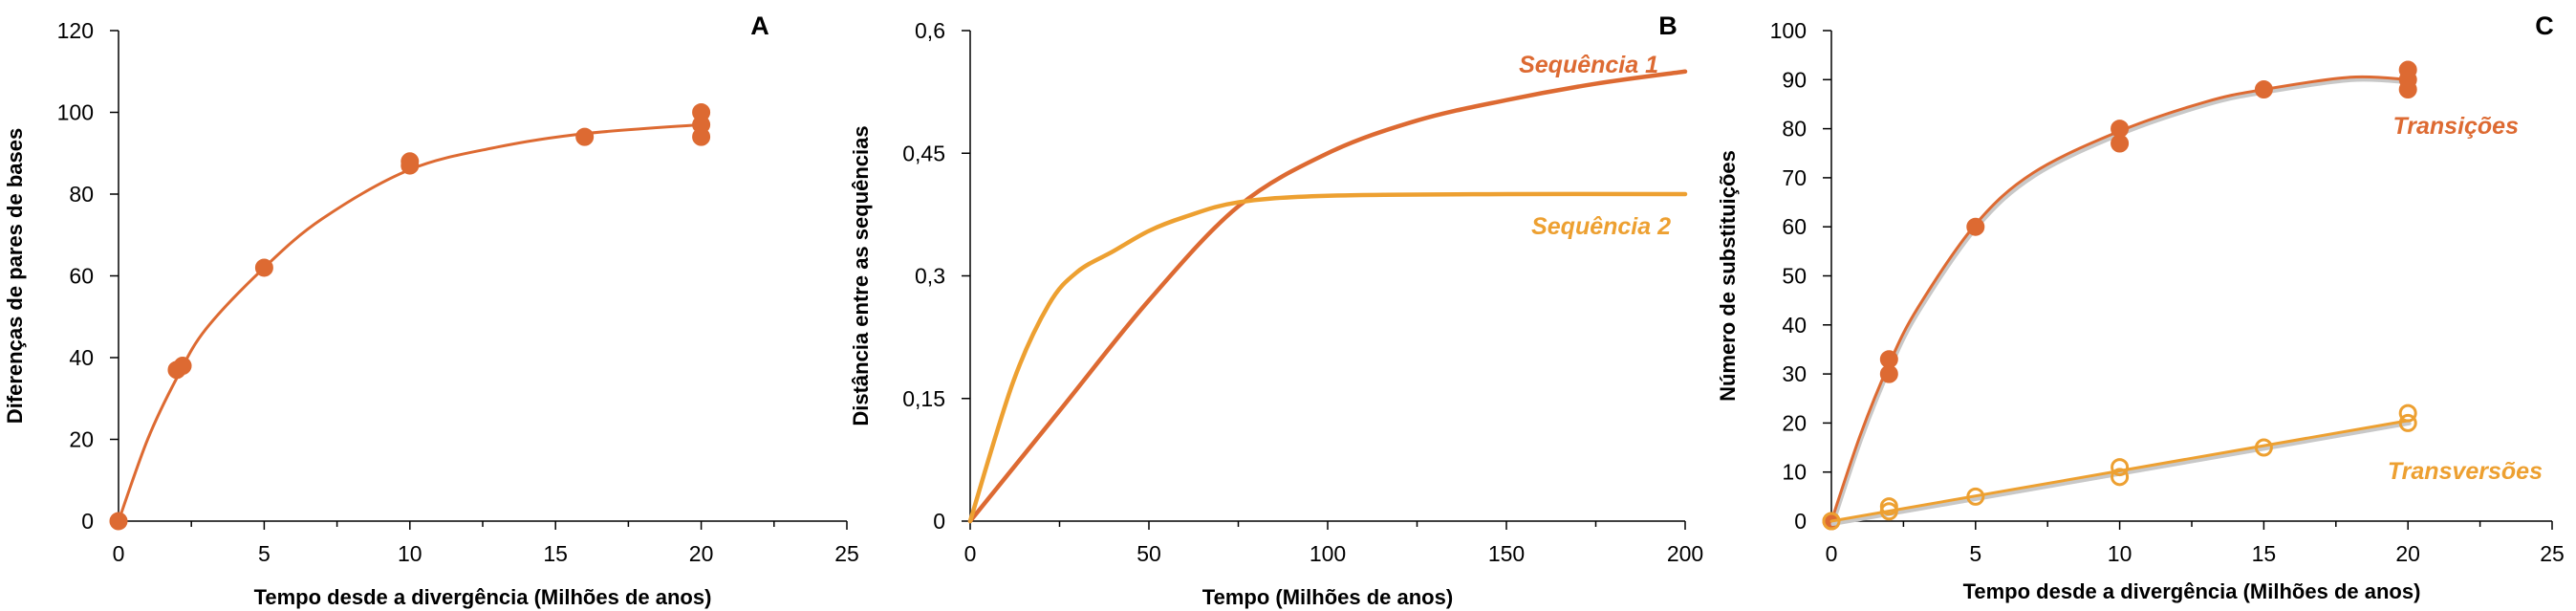 The image size is (2576, 611). Describe the element at coordinates (2455, 126) in the screenshot. I see `series-label: Transições` at that location.